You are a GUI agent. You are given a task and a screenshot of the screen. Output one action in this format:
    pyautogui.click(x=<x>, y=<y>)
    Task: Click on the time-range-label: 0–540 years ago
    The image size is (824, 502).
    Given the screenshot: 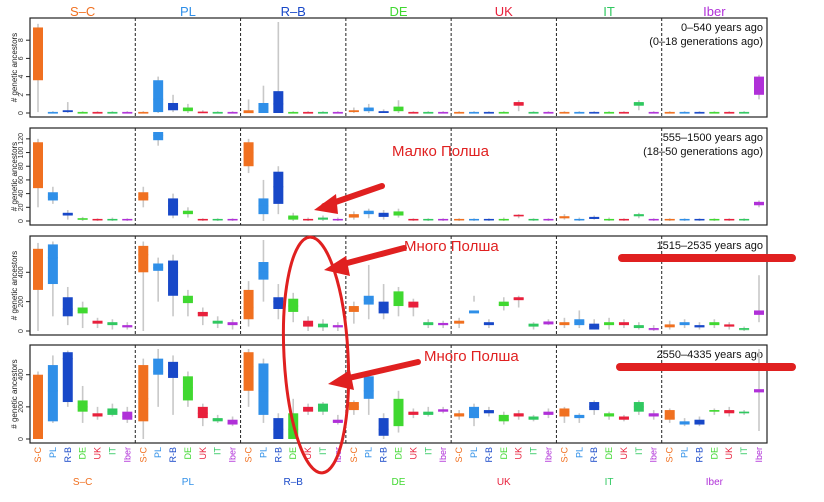 What is the action you would take?
    pyautogui.click(x=722, y=28)
    